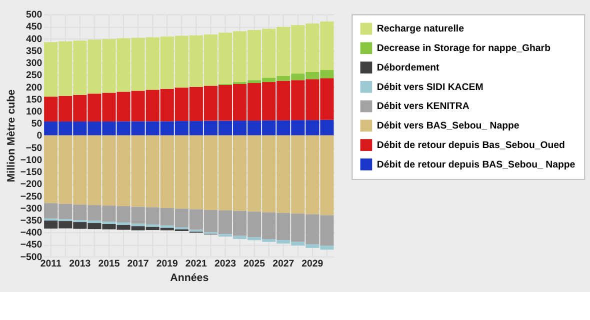 This screenshot has height=320, width=590. Describe the element at coordinates (34, 64) in the screenshot. I see `y-tick-label: 300` at that location.